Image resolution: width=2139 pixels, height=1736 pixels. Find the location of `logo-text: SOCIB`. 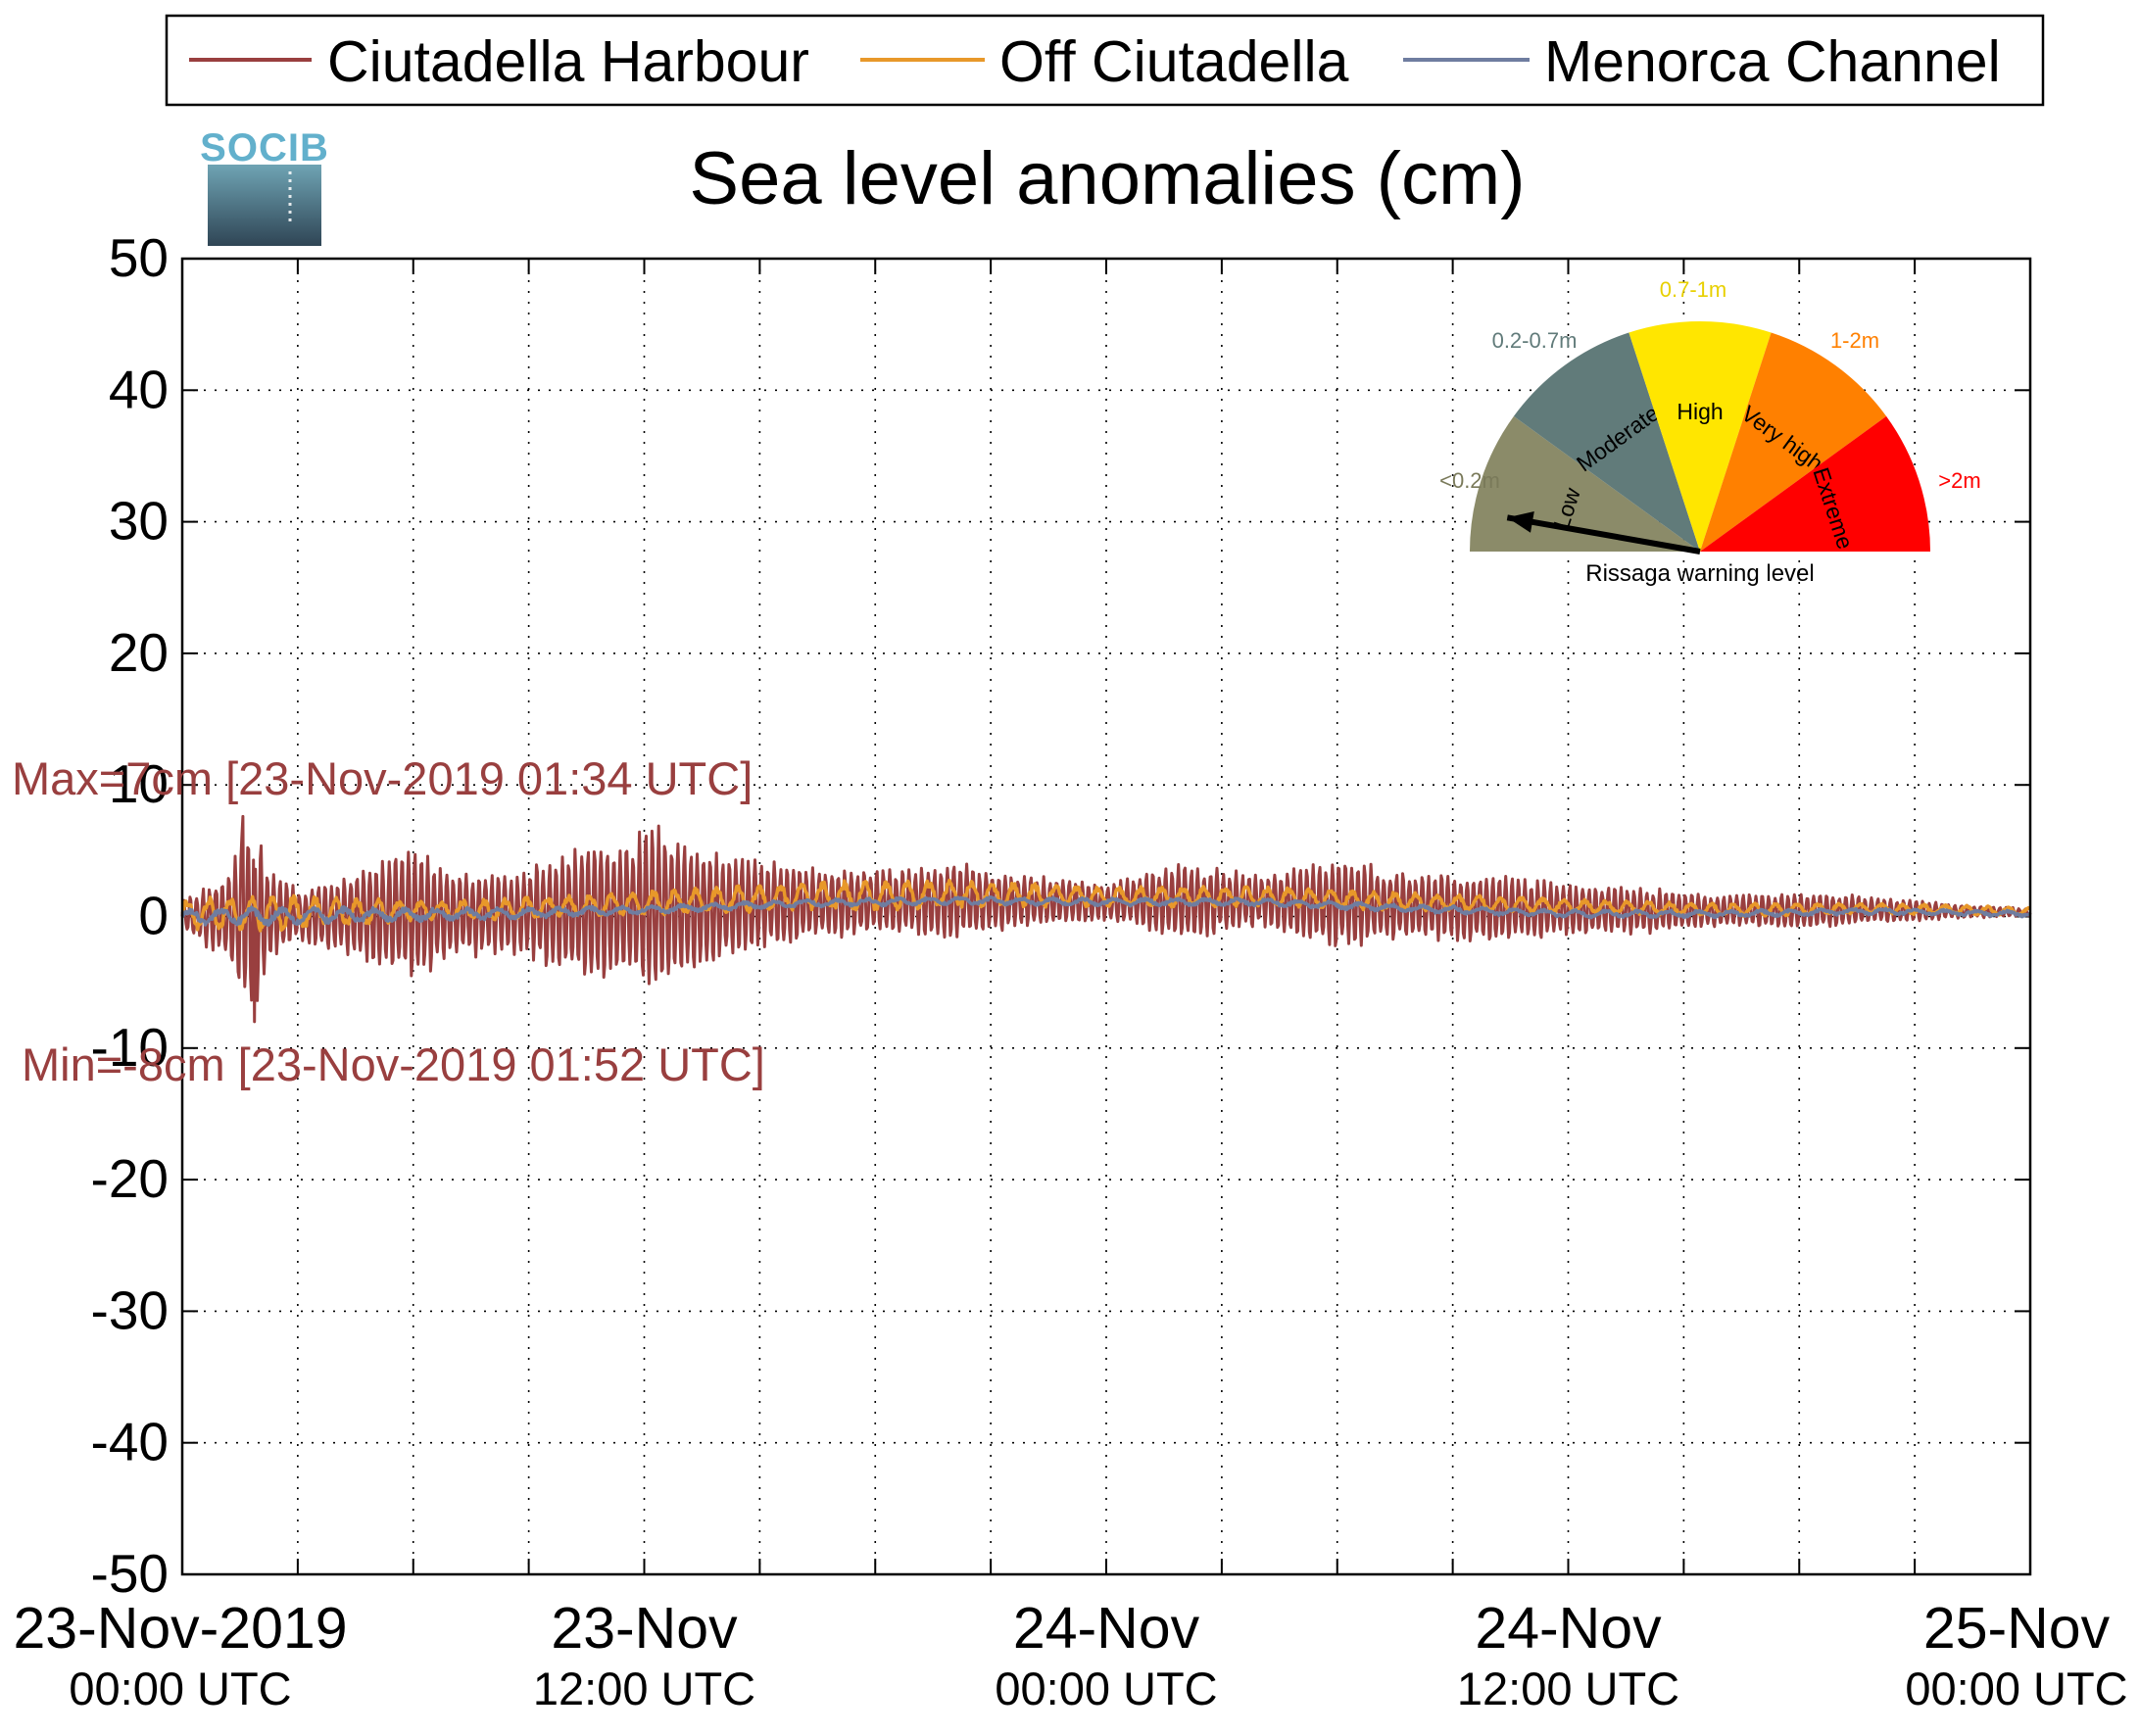

logo-text: SOCIB is located at coordinates (264, 148).